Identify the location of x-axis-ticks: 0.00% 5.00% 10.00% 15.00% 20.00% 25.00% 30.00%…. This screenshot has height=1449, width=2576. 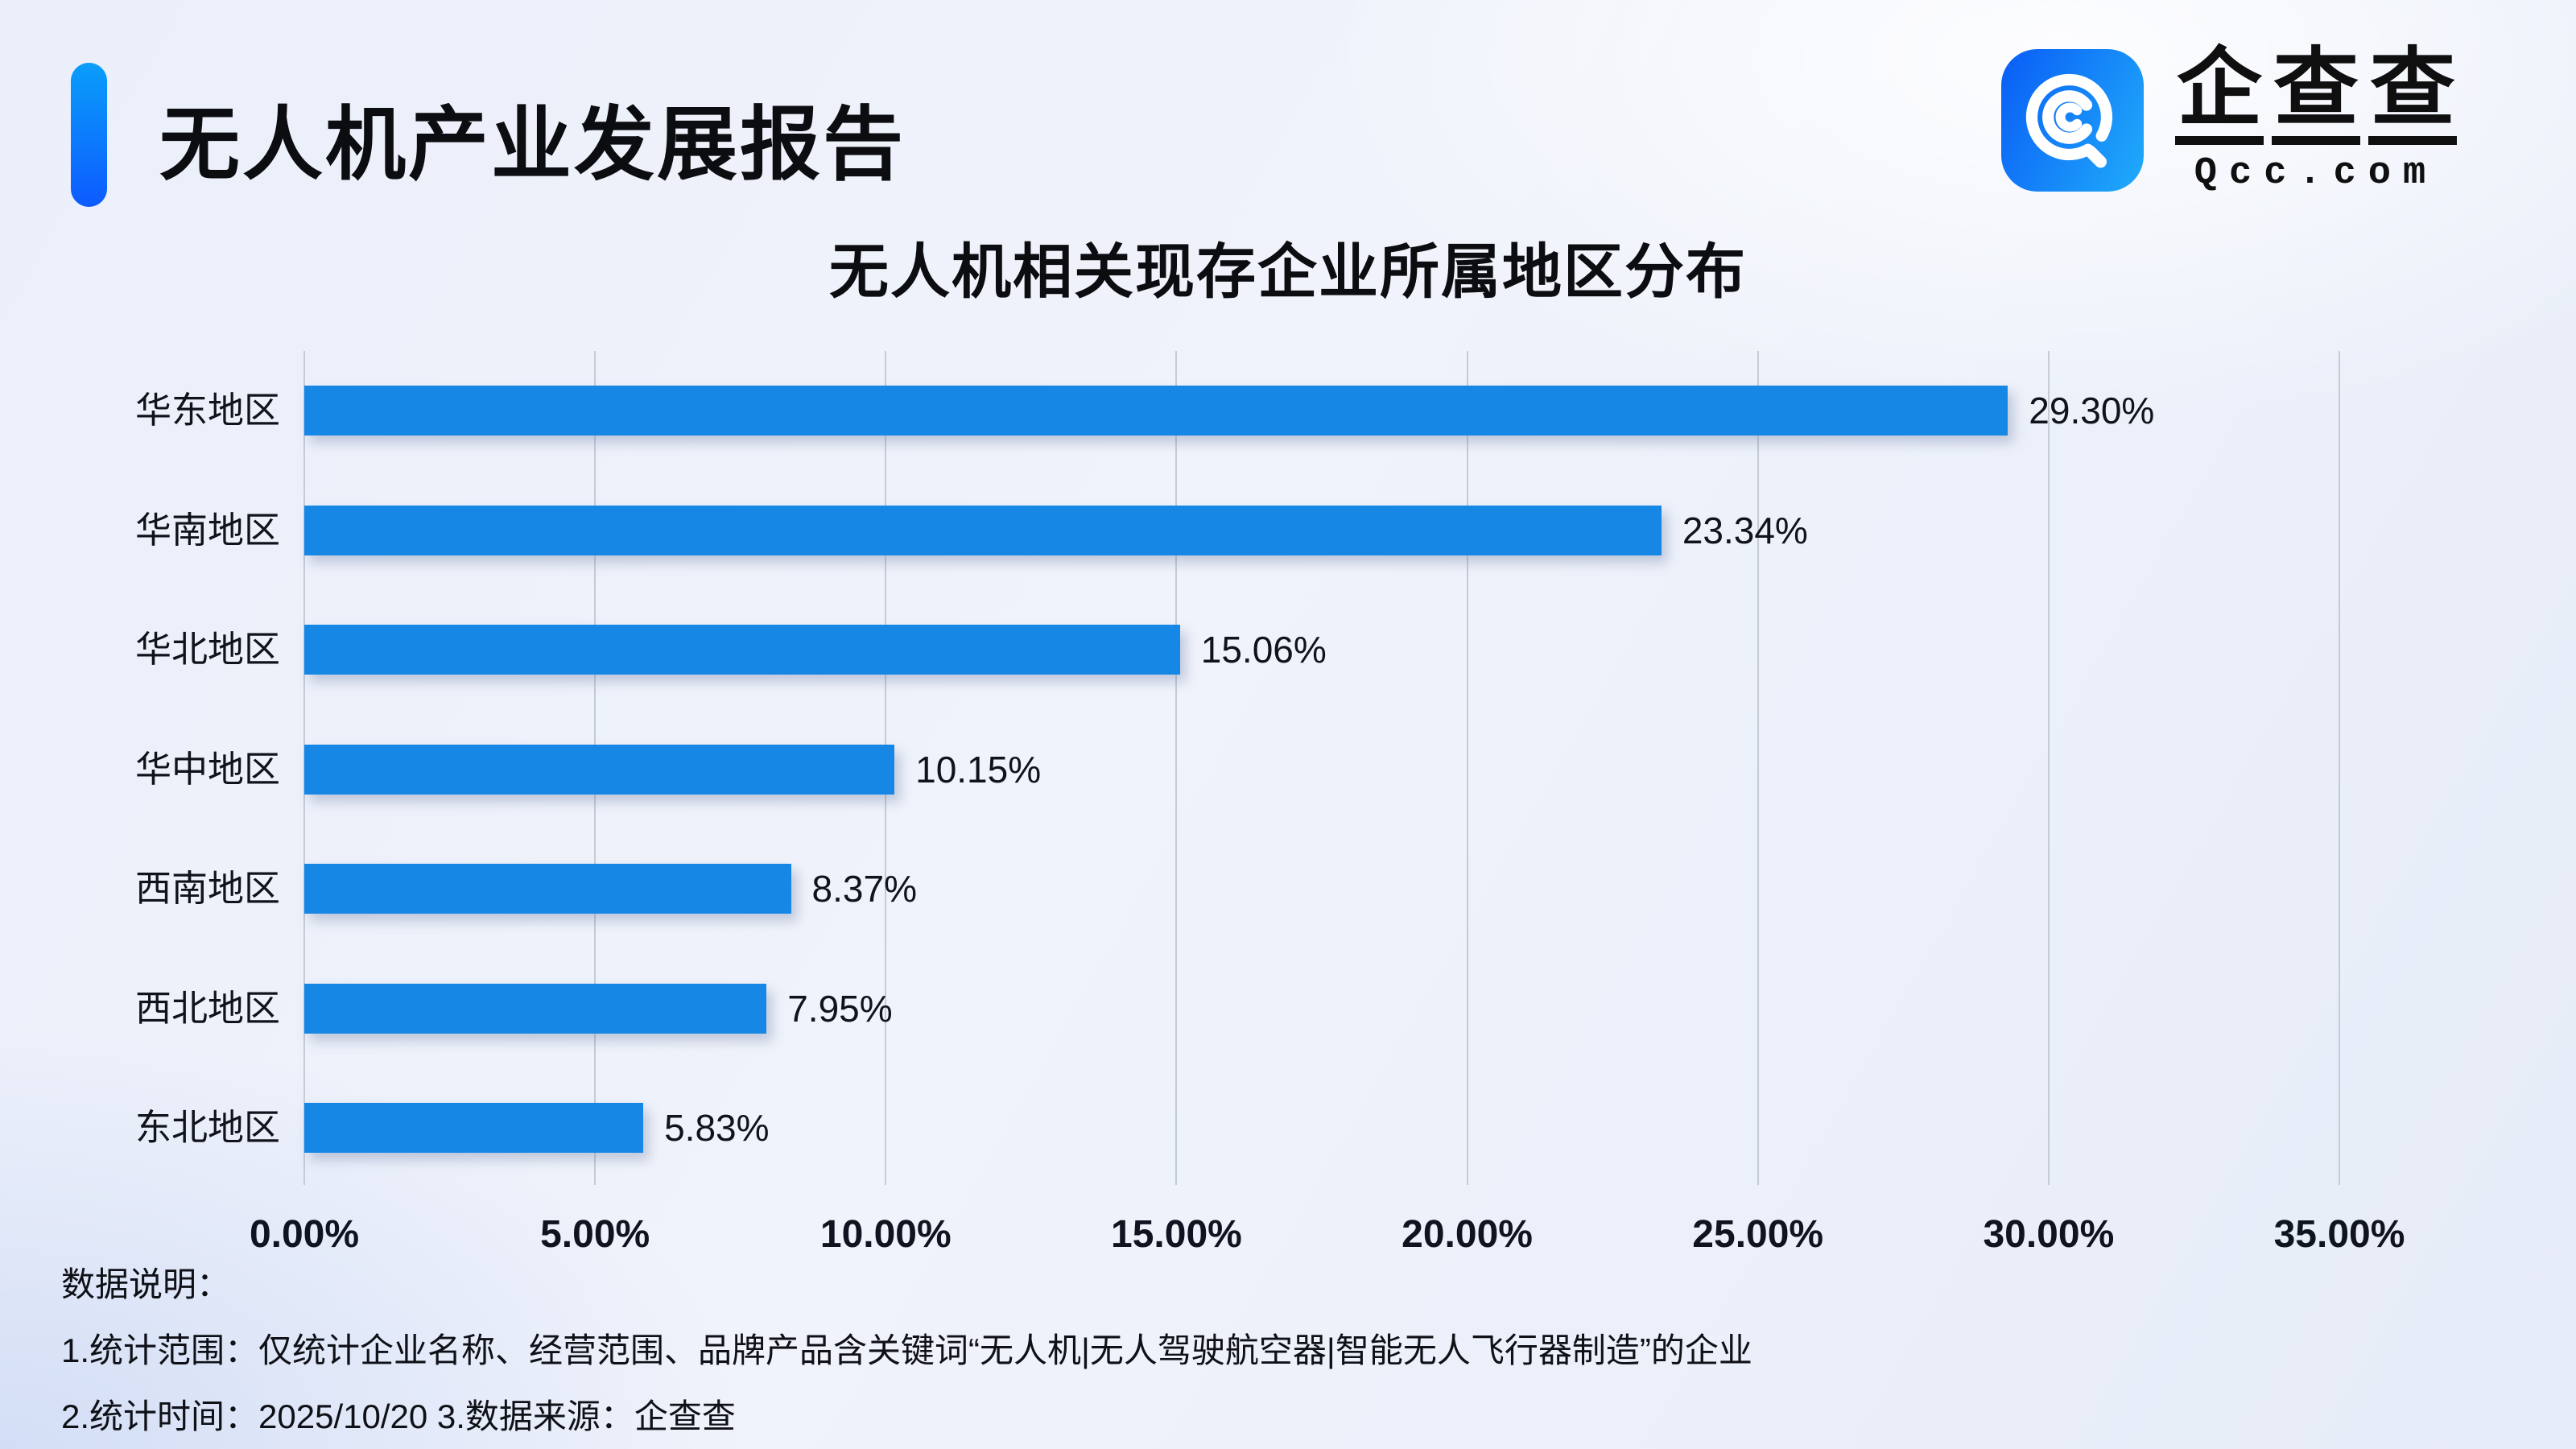
(1327, 1236).